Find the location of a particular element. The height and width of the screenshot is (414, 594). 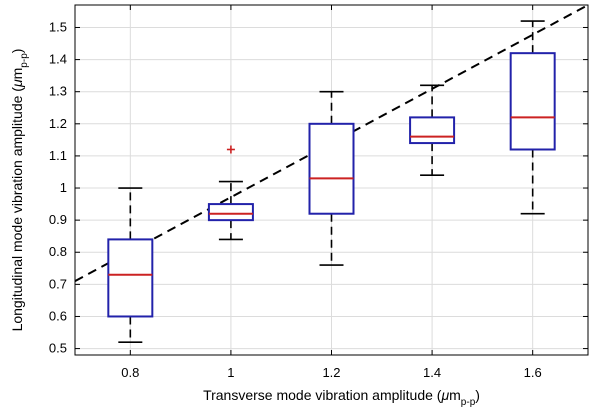

boxplot-1.6 is located at coordinates (532, 117).